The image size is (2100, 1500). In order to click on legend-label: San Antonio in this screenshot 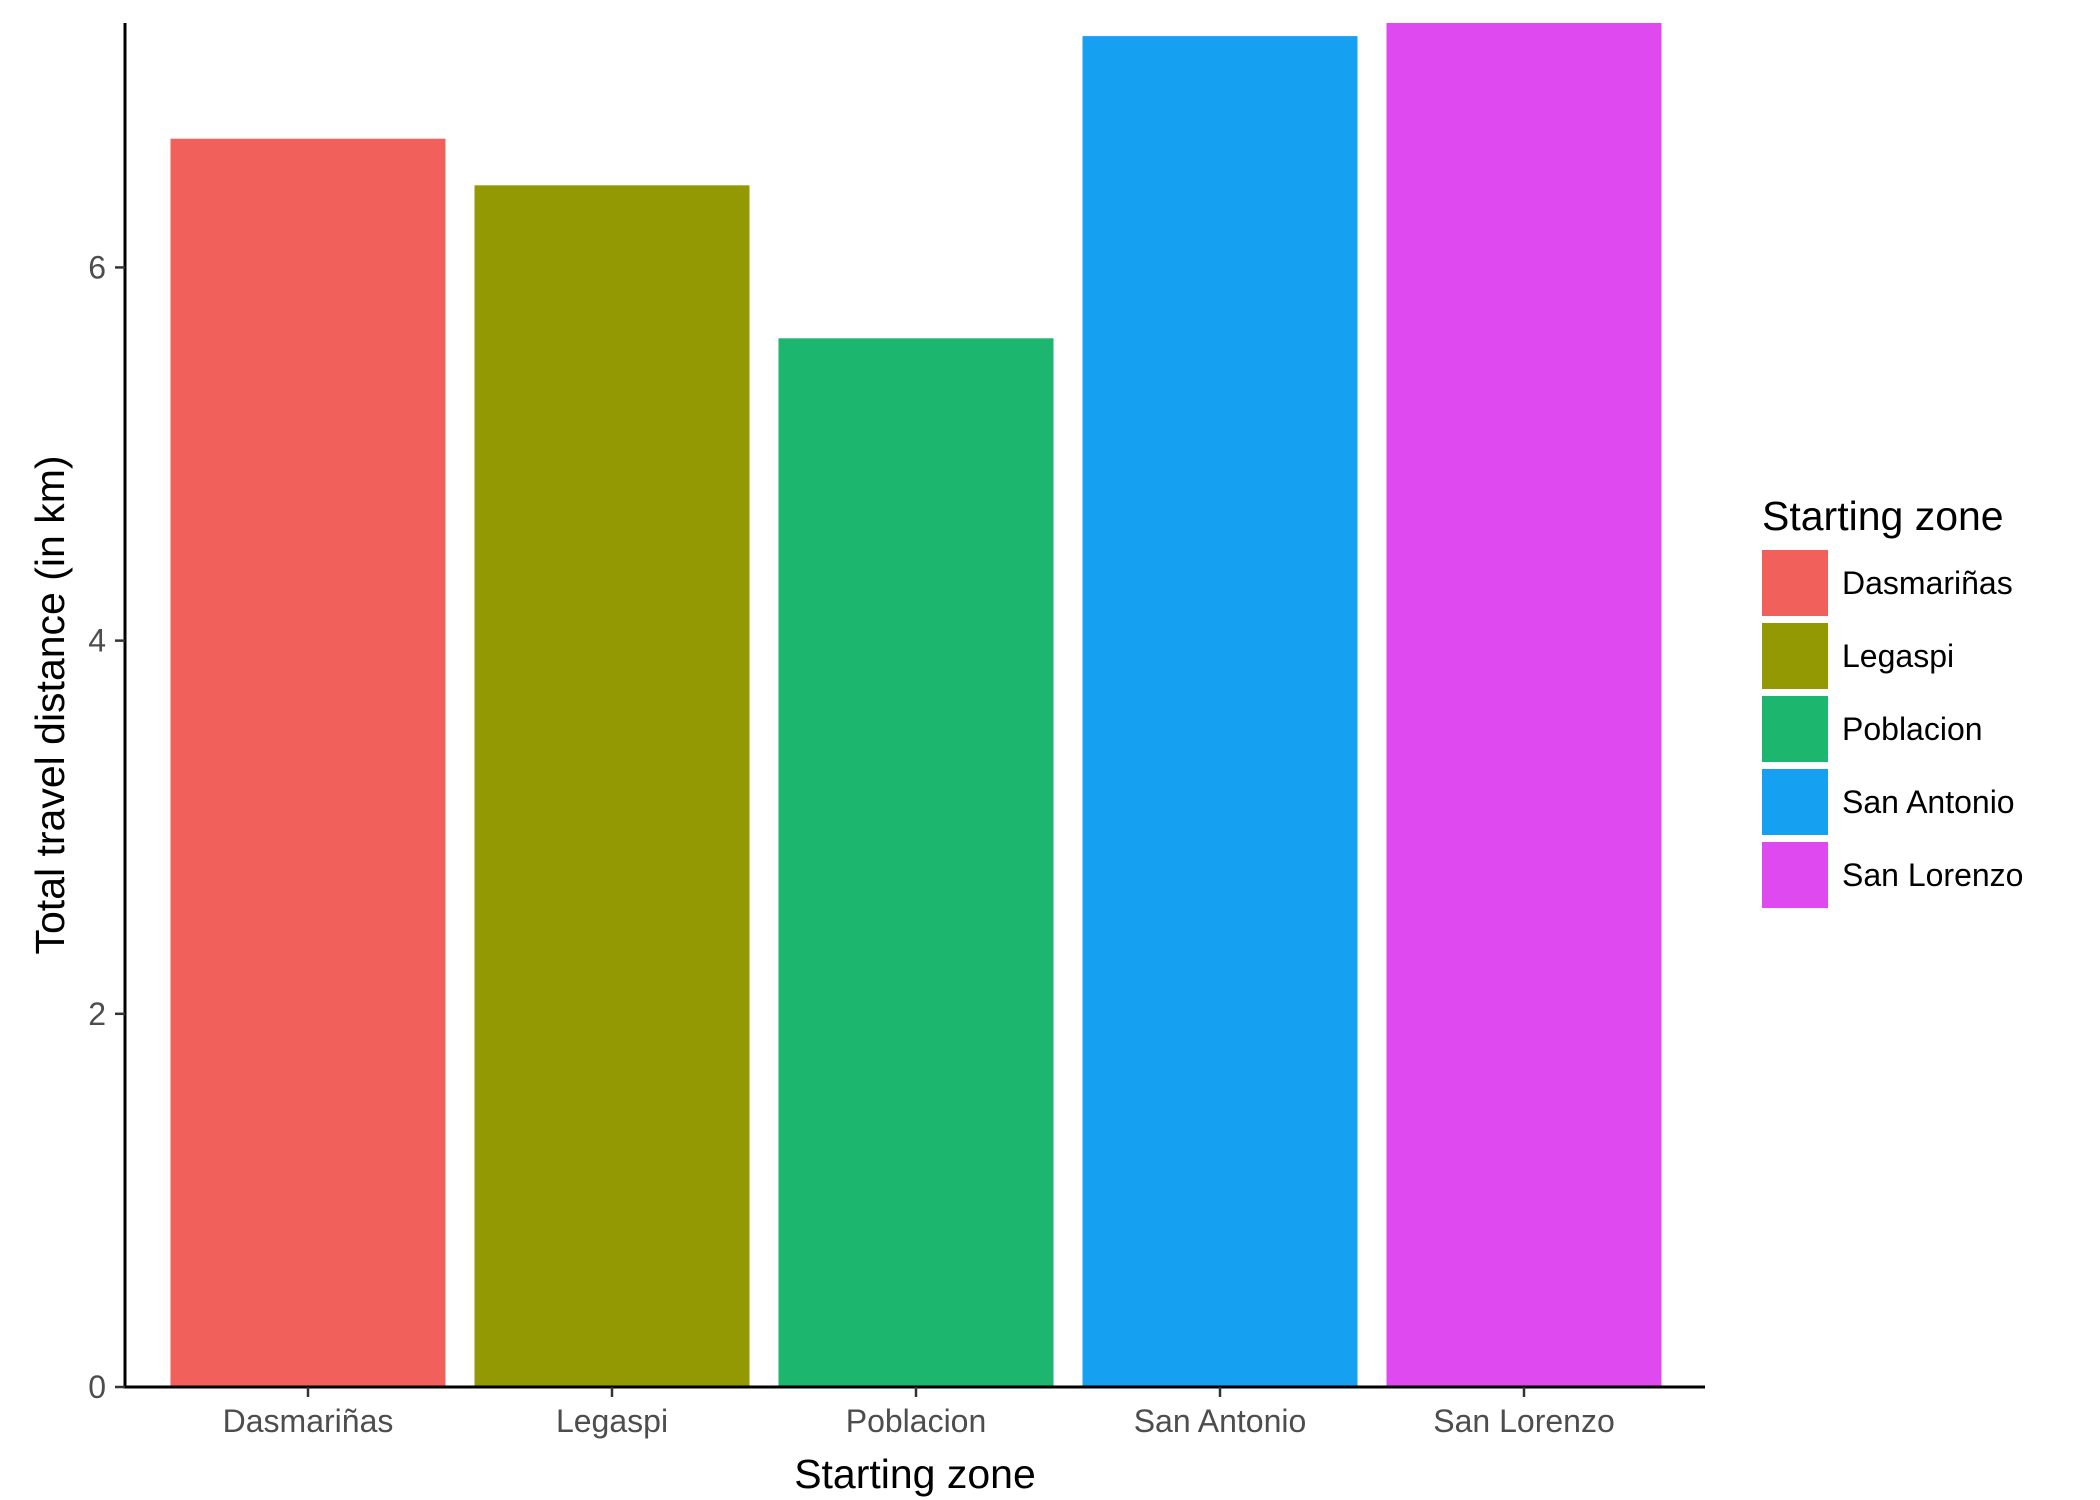, I will do `click(1928, 802)`.